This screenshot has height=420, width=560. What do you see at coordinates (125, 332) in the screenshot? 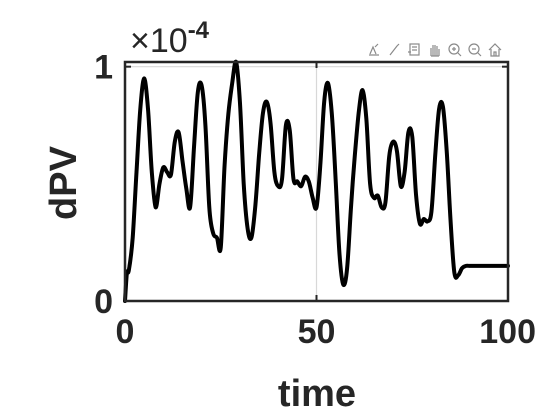
I see `x-tick-label-0: 0` at bounding box center [125, 332].